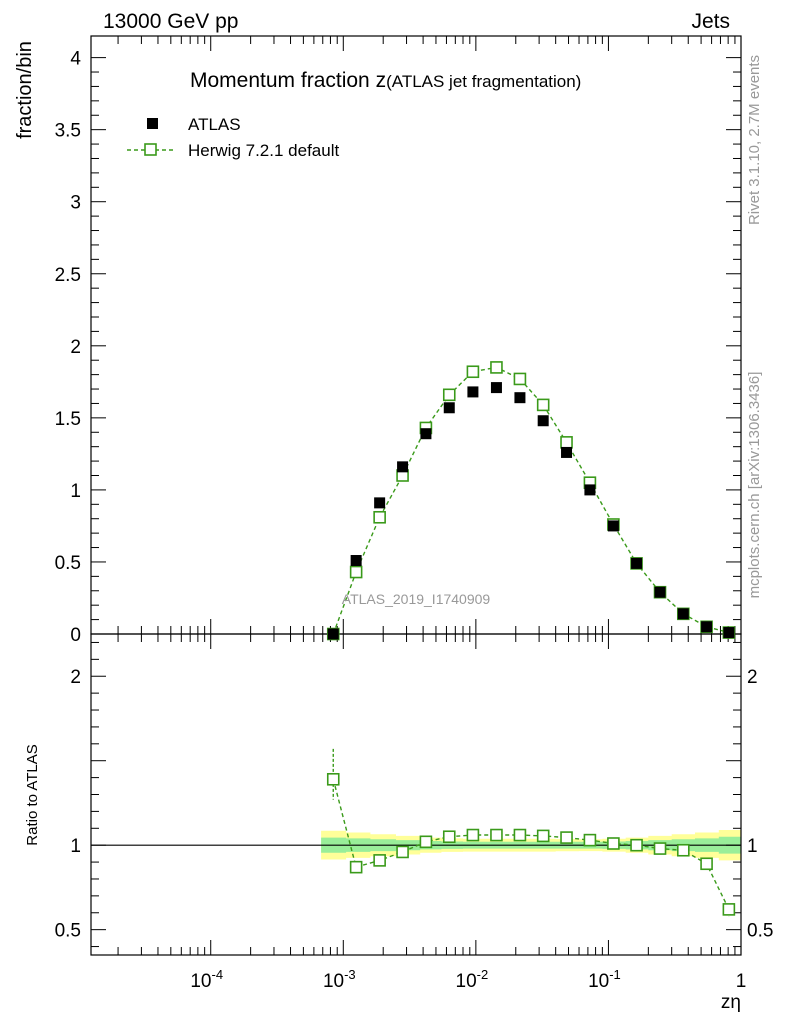  I want to click on y-tick-label-main: 3, so click(75, 203).